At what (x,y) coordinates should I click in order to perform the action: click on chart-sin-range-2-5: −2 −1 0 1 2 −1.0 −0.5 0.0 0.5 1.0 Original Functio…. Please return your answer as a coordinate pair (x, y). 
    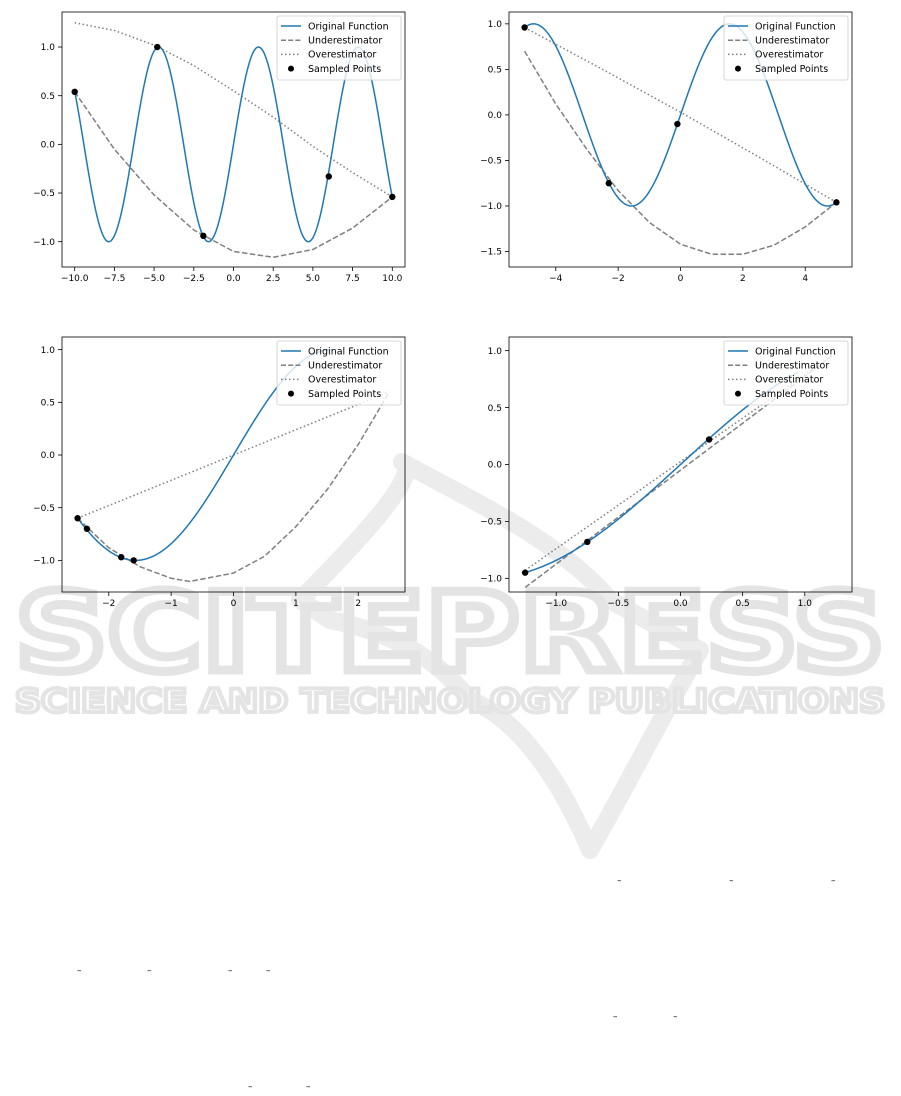
    Looking at the image, I should click on (219, 472).